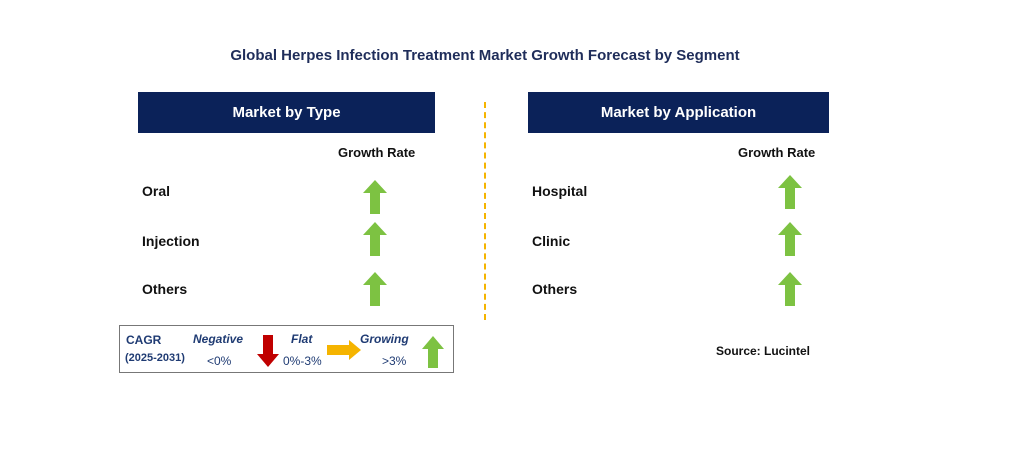 Image resolution: width=1021 pixels, height=461 pixels. What do you see at coordinates (555, 289) in the screenshot?
I see `application-row-label: Others` at bounding box center [555, 289].